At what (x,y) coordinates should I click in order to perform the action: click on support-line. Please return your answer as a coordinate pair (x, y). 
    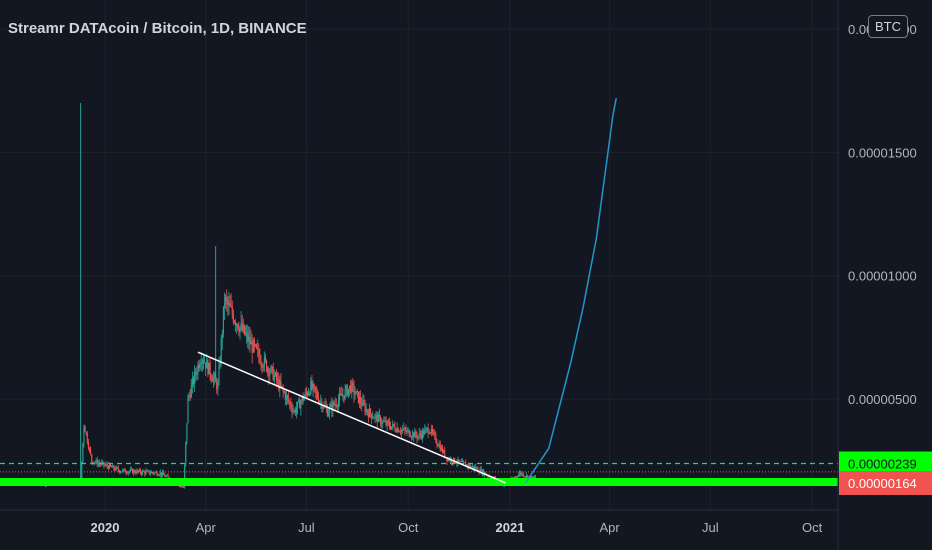
    Looking at the image, I should click on (419, 482).